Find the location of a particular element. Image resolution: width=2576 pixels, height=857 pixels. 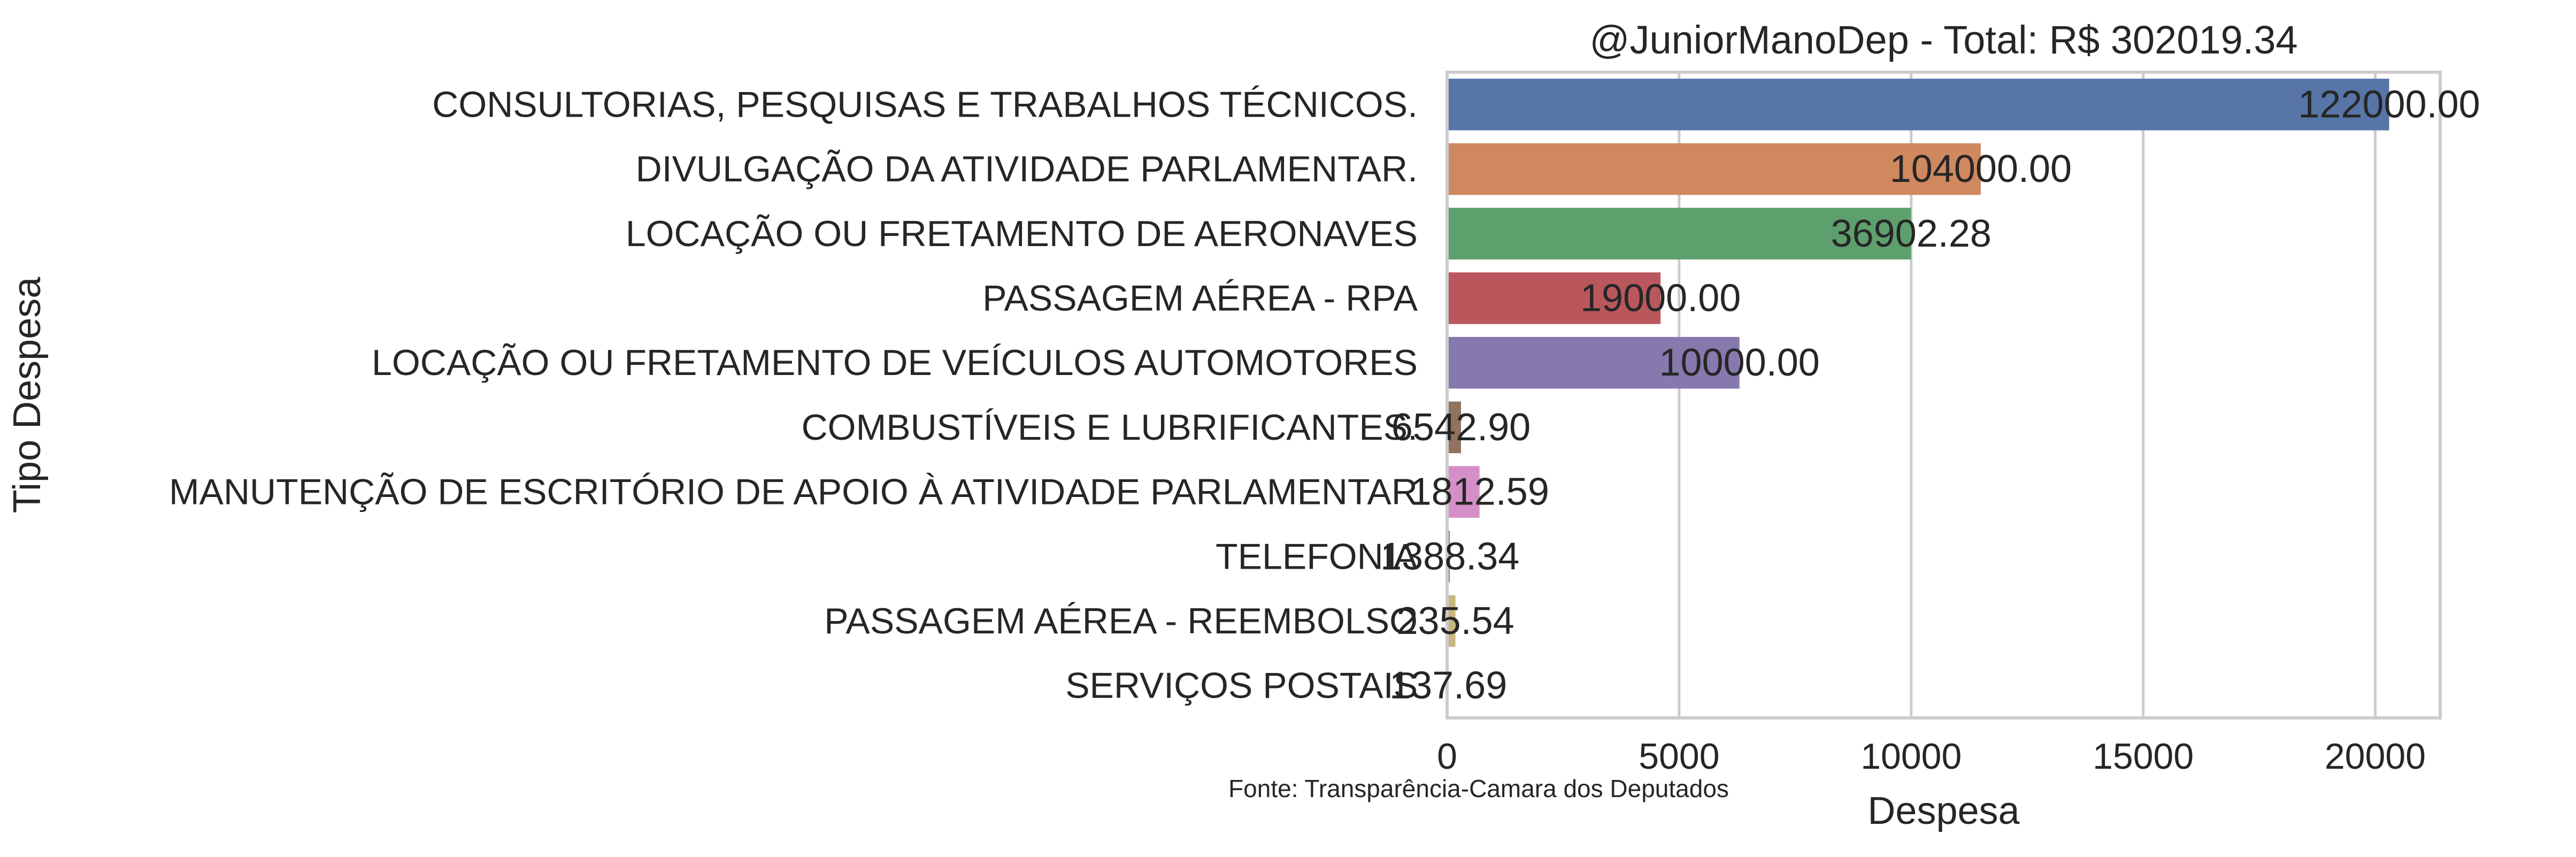

data-label: 1388.34 is located at coordinates (1449, 556).